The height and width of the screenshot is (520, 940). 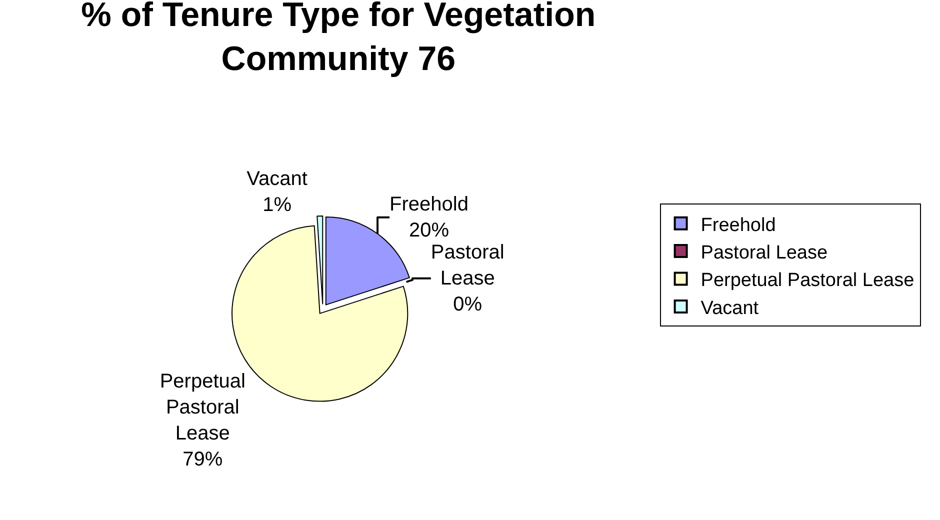 What do you see at coordinates (429, 204) in the screenshot?
I see `slice-label: Freehold` at bounding box center [429, 204].